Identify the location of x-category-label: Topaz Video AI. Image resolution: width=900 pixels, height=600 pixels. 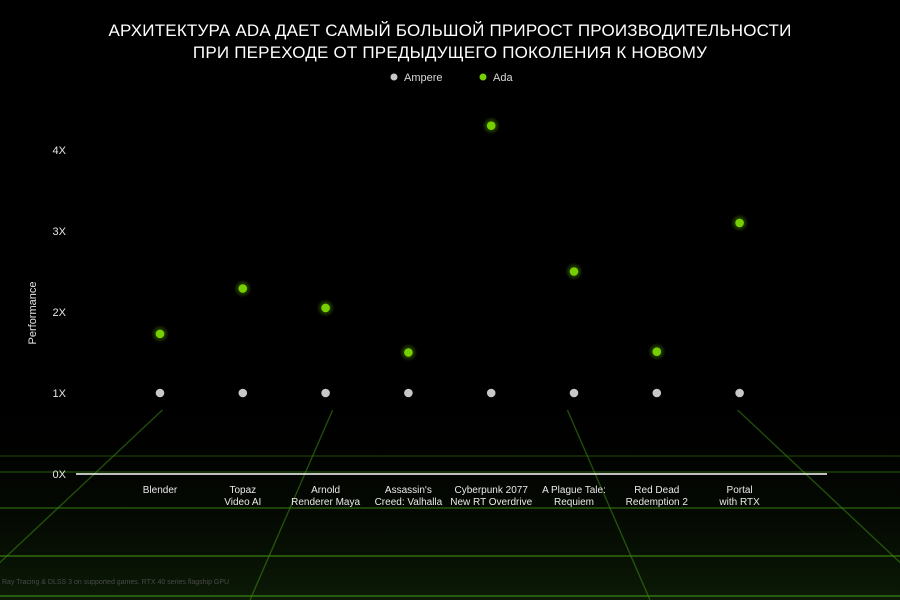
(242, 496).